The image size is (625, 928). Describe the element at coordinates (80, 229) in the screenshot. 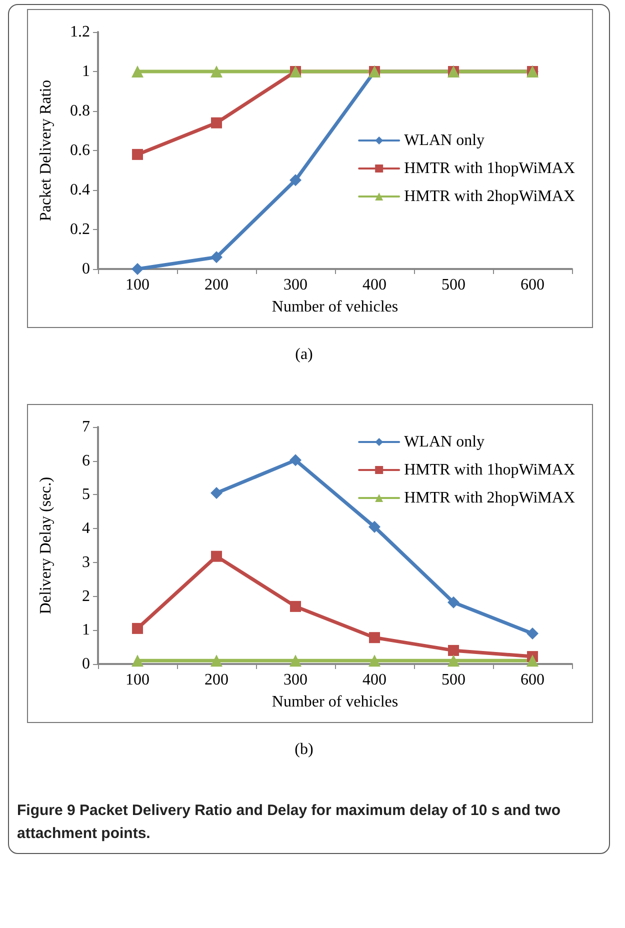

I see `y-tick-label: 0.2` at that location.